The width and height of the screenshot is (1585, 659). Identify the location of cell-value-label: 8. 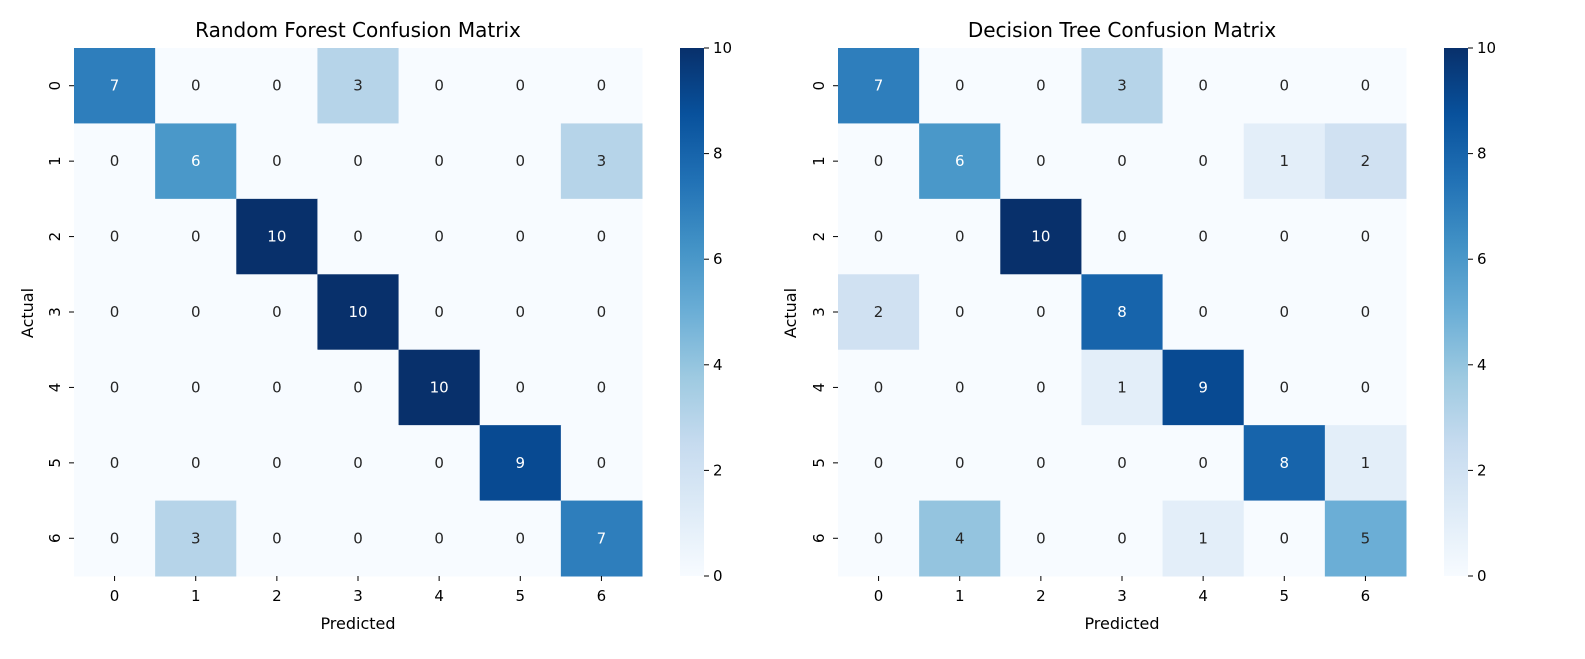
(1285, 463).